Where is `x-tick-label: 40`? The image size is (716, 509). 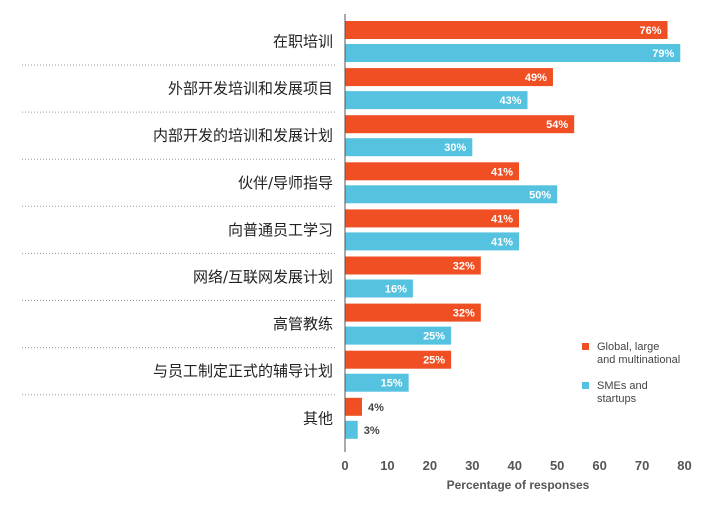 x-tick-label: 40 is located at coordinates (515, 465).